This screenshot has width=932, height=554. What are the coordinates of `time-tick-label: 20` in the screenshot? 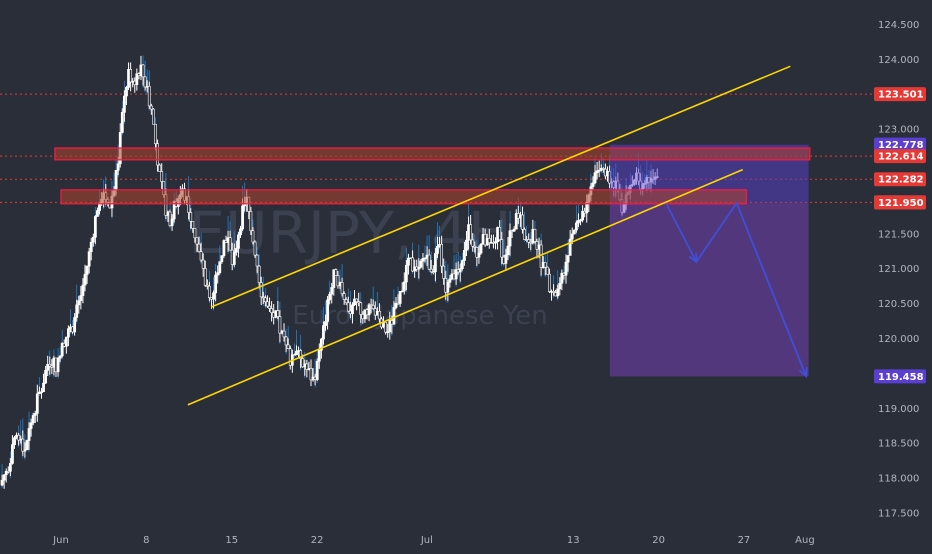 It's located at (658, 540).